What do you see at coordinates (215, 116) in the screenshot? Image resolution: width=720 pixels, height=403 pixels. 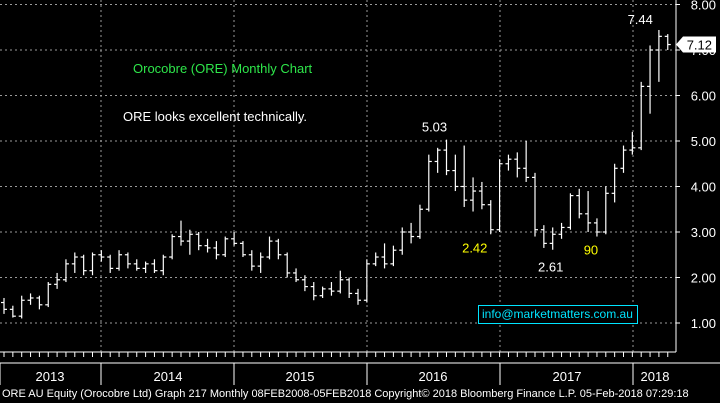 I see `chart-note: ORE looks excellent technically.` at bounding box center [215, 116].